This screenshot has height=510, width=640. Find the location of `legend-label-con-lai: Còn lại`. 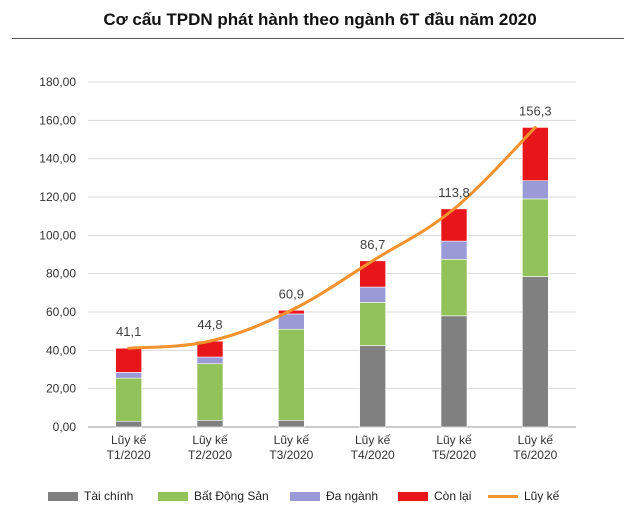

legend-label-con-lai: Còn lại is located at coordinates (453, 496).